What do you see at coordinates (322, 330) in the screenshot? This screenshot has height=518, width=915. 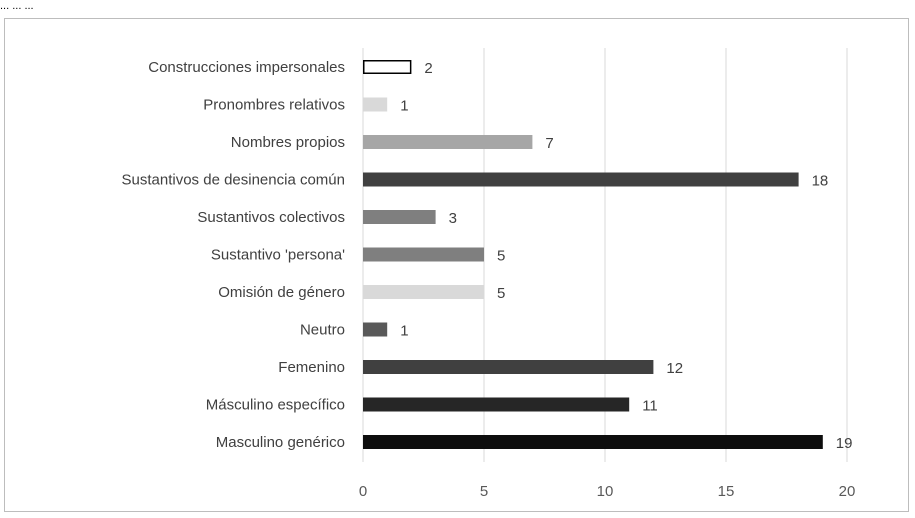 I see `category-label: Neutro` at bounding box center [322, 330].